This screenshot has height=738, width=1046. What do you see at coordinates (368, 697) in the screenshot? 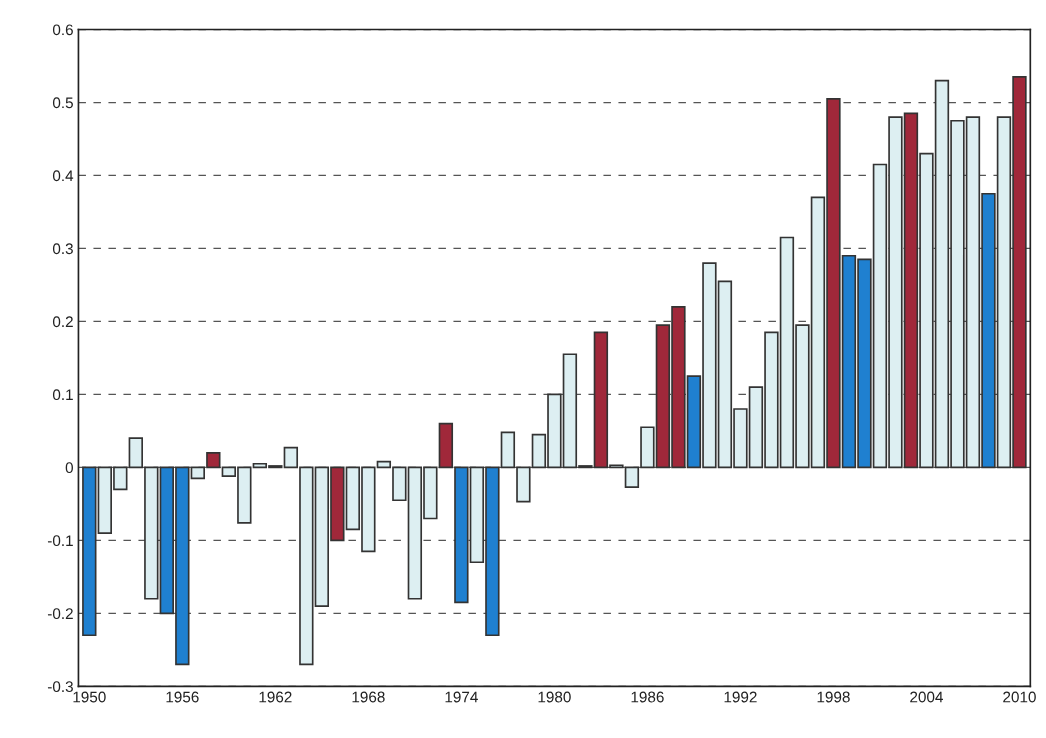
I see `x-tick-label: 1968` at bounding box center [368, 697].